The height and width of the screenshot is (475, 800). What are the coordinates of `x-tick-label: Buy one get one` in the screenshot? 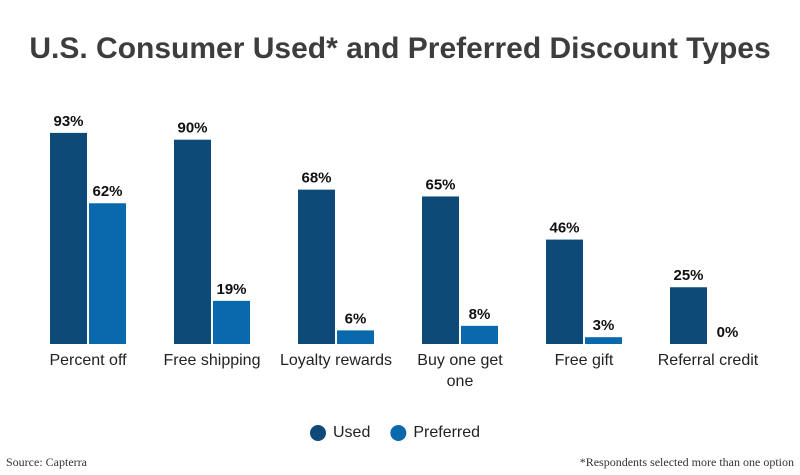 It's located at (460, 371).